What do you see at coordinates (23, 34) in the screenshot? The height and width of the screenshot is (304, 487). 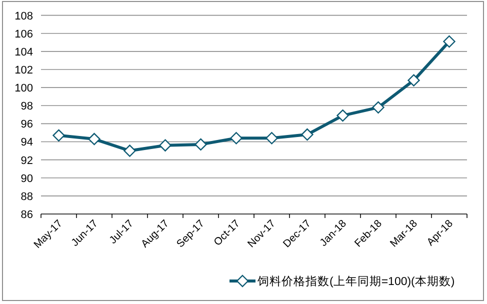 I see `y-tick-label: 106` at bounding box center [23, 34].